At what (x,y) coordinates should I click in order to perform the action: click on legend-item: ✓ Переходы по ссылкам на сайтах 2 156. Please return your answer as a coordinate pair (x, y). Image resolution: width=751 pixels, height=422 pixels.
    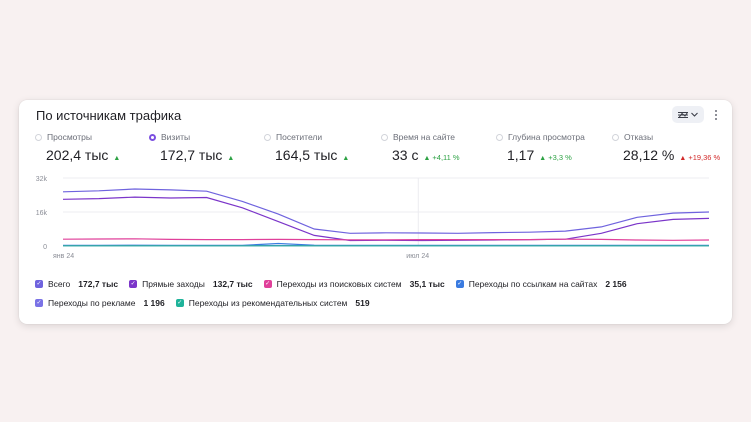
    Looking at the image, I should click on (541, 284).